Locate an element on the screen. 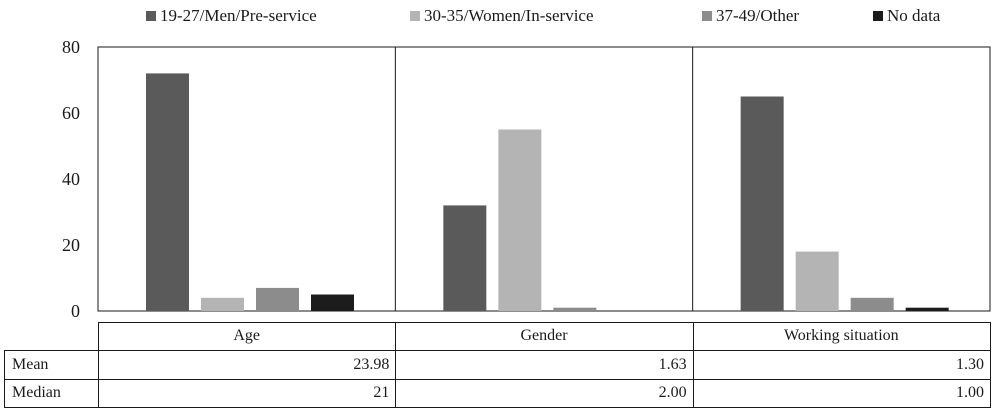 The width and height of the screenshot is (992, 408). y-tick-label: 60 is located at coordinates (71, 113).